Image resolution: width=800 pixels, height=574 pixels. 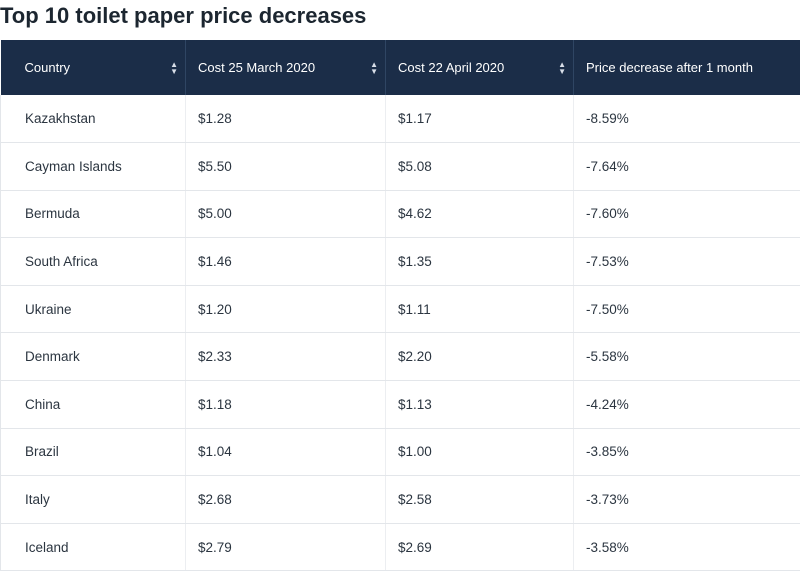 I want to click on cell-cost-march: $1.04, so click(x=285, y=452).